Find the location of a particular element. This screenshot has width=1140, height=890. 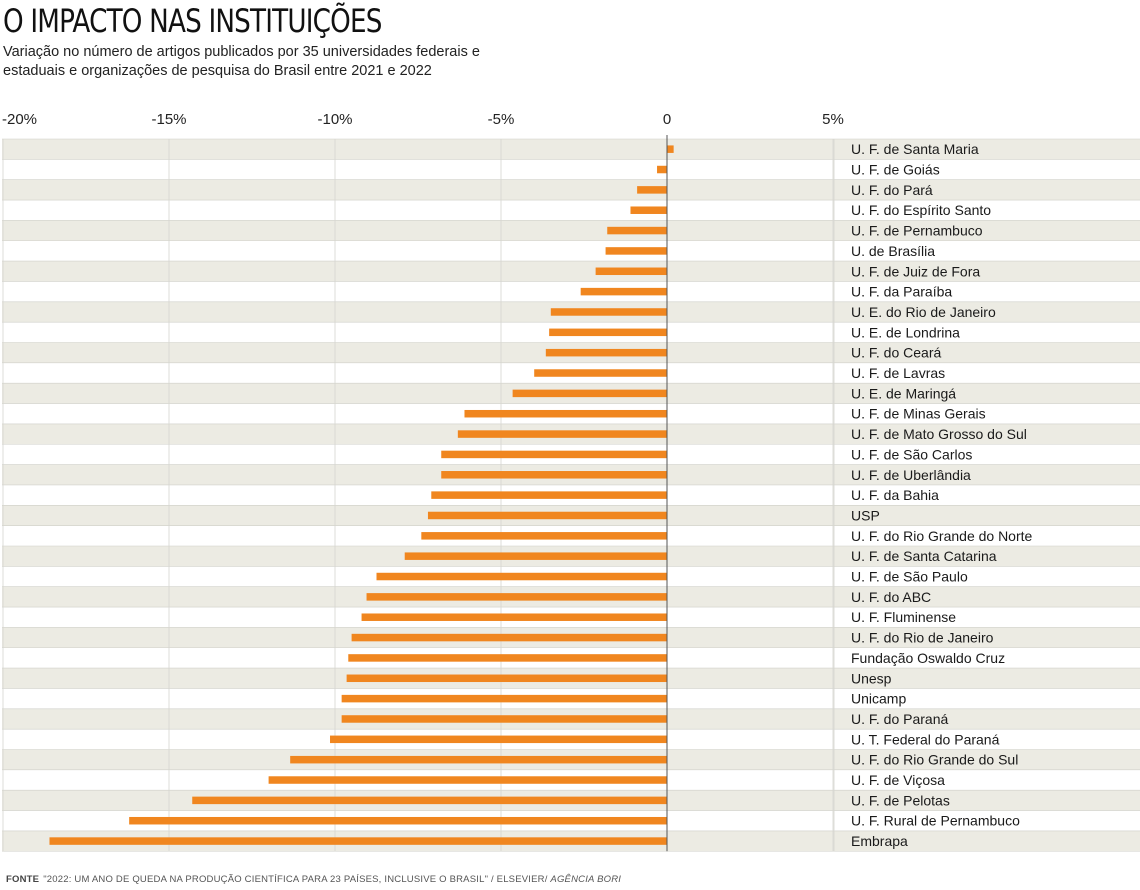

category-label: U. F. de Lavras is located at coordinates (898, 373).